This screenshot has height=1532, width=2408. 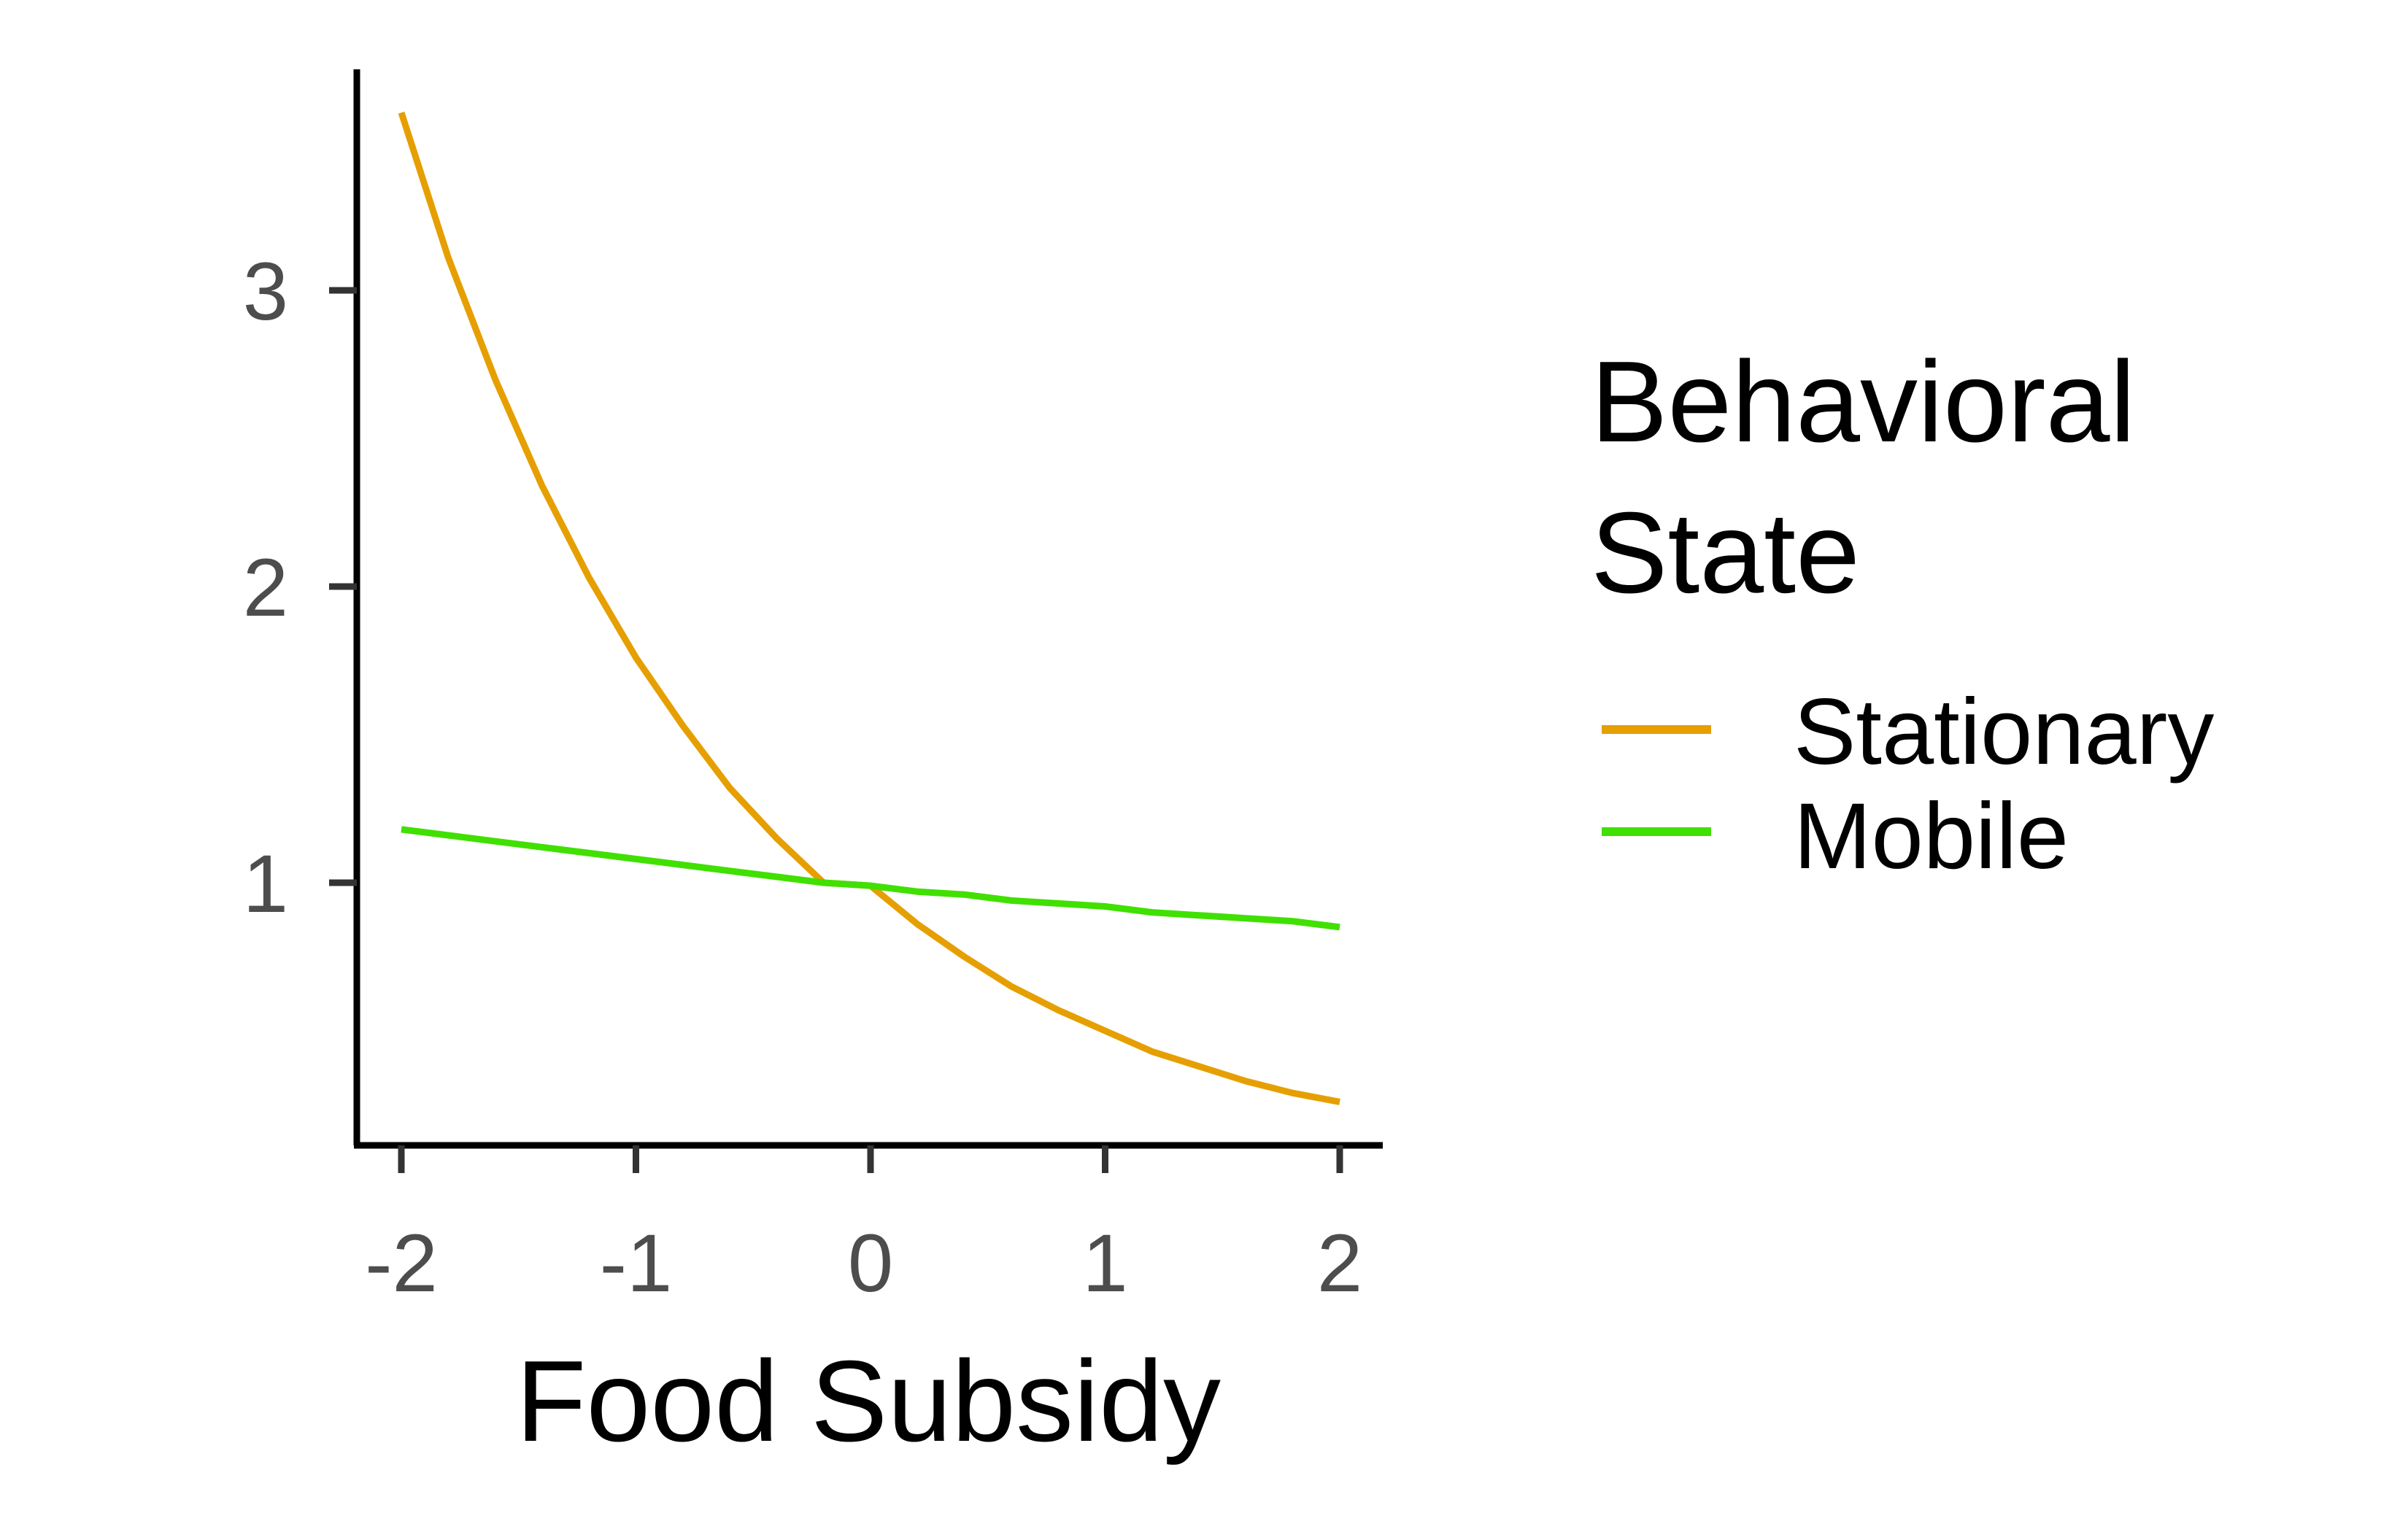 I want to click on y-tick-label: 1, so click(x=265, y=884).